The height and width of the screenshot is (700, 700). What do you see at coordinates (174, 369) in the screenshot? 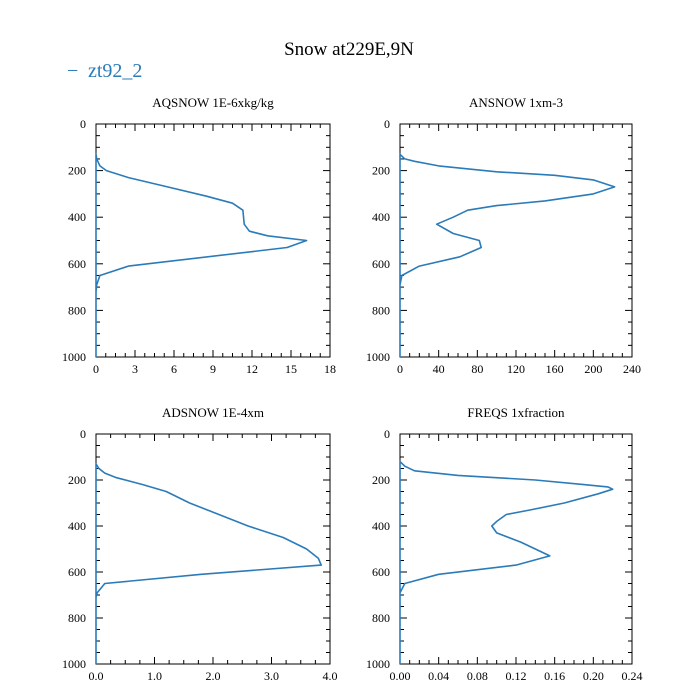
I see `x-tick-label: 6` at bounding box center [174, 369].